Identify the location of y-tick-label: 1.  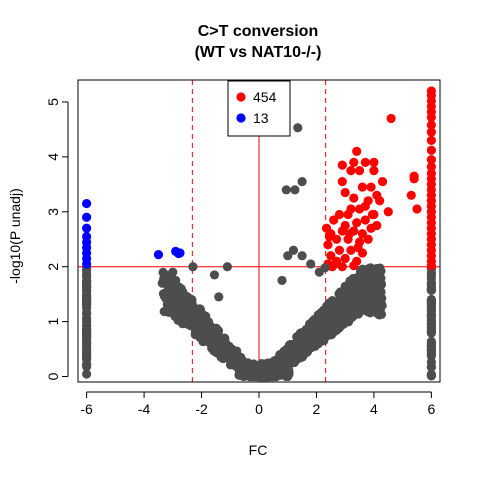
(53, 321).